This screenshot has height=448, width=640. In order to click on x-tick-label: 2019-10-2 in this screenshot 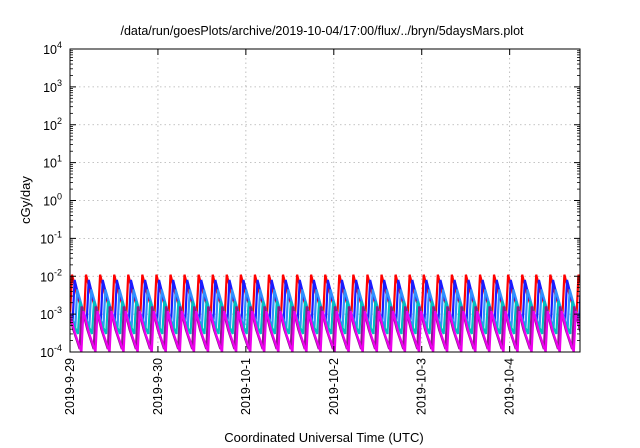, I will do `click(334, 386)`.